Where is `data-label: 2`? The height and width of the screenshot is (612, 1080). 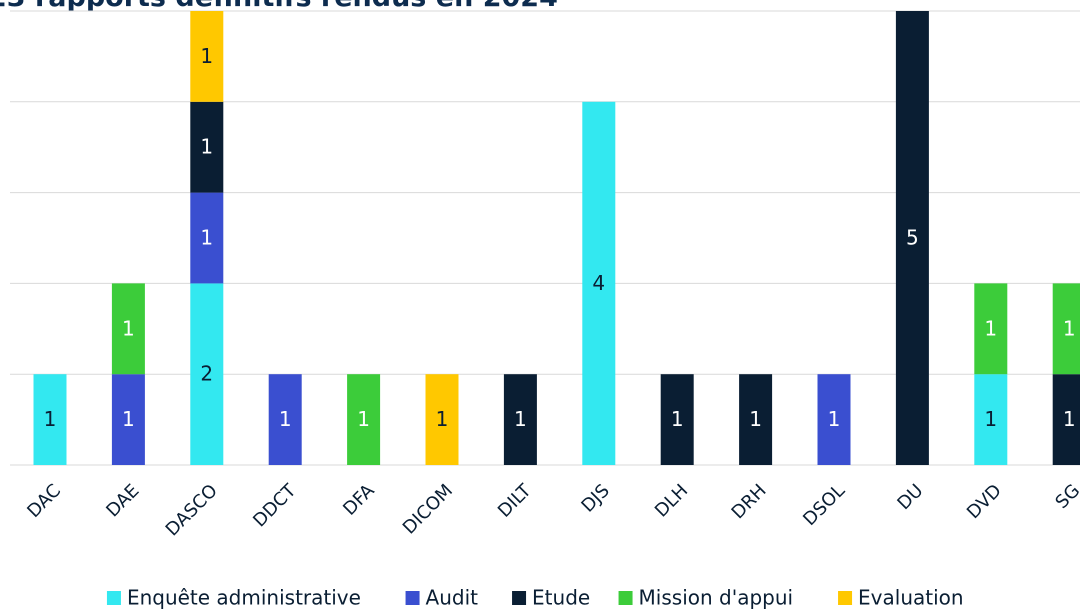 data-label: 2 is located at coordinates (206, 374).